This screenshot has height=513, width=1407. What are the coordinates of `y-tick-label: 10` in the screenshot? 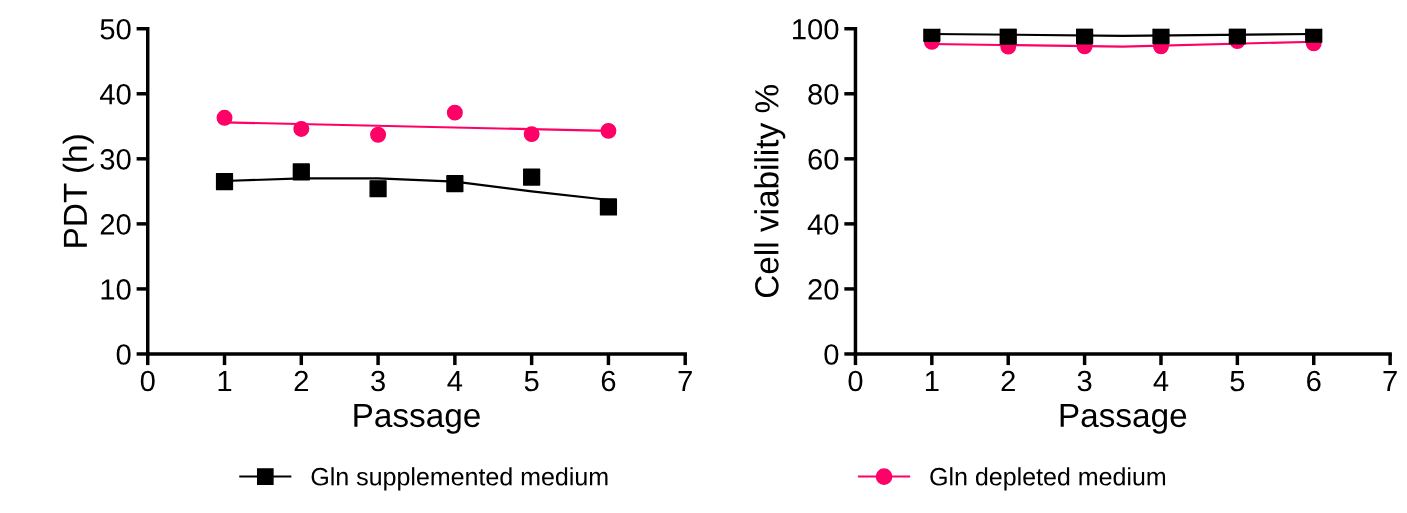 It's located at (116, 289).